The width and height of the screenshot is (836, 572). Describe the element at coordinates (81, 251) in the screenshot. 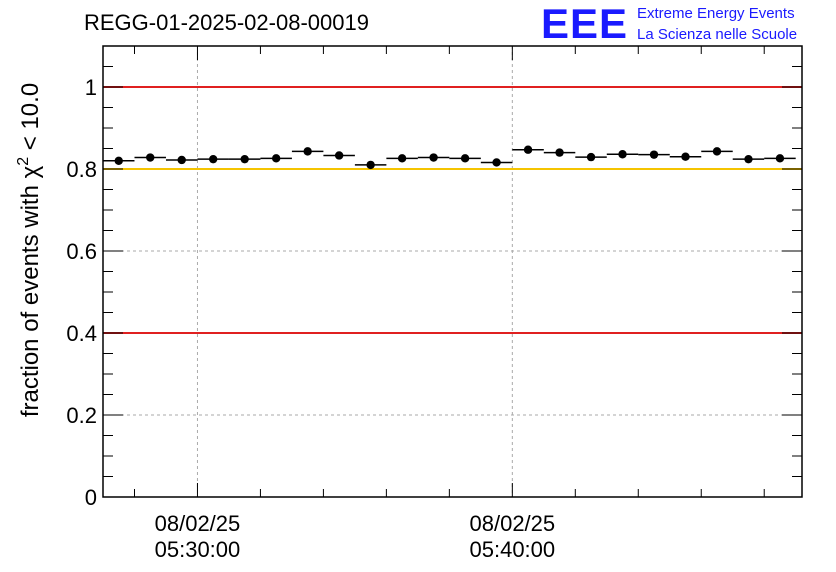

I see `y-tick-label: 0.6` at that location.